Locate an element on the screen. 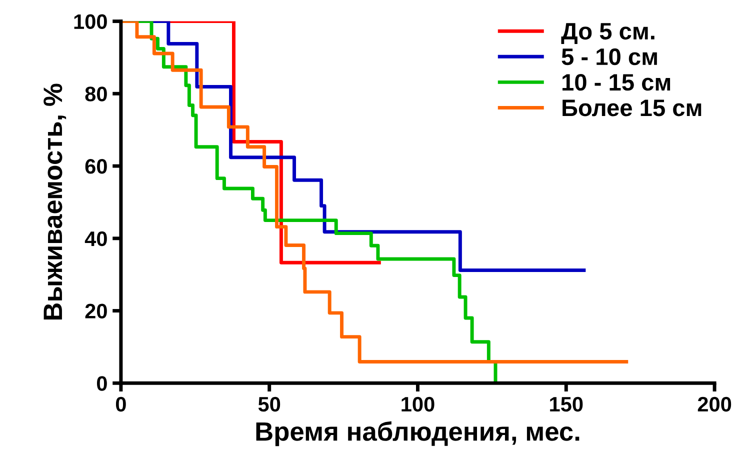 The width and height of the screenshot is (742, 473). x-tick-label: 150 is located at coordinates (566, 404).